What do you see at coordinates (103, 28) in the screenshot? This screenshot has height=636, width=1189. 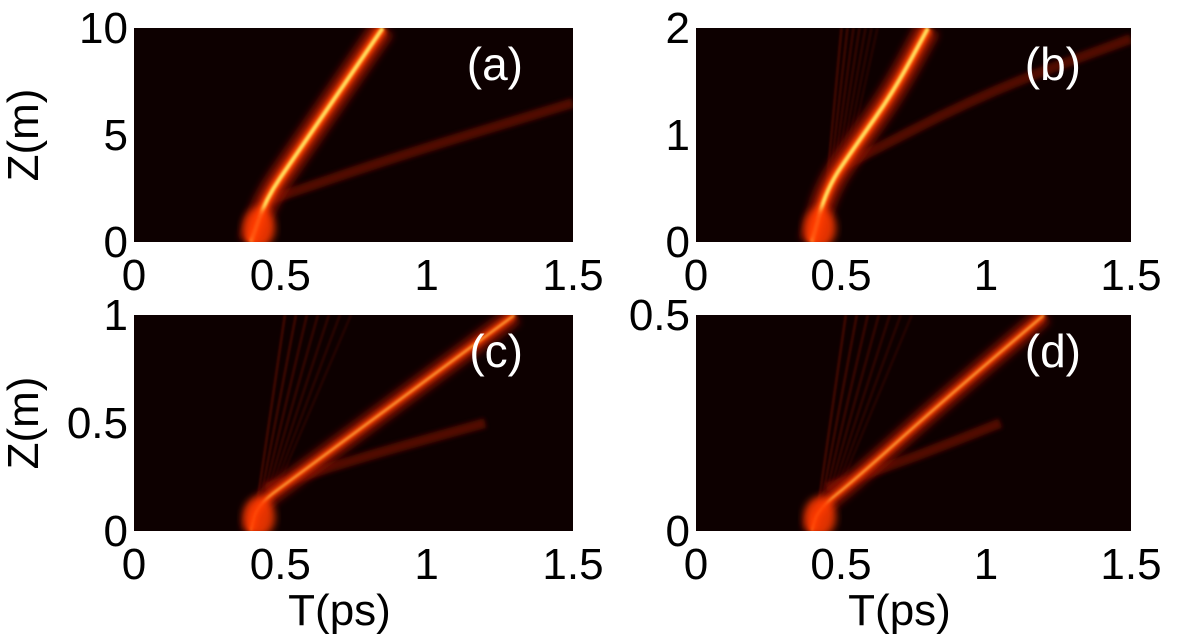 I see `y-tick-label: 10` at bounding box center [103, 28].